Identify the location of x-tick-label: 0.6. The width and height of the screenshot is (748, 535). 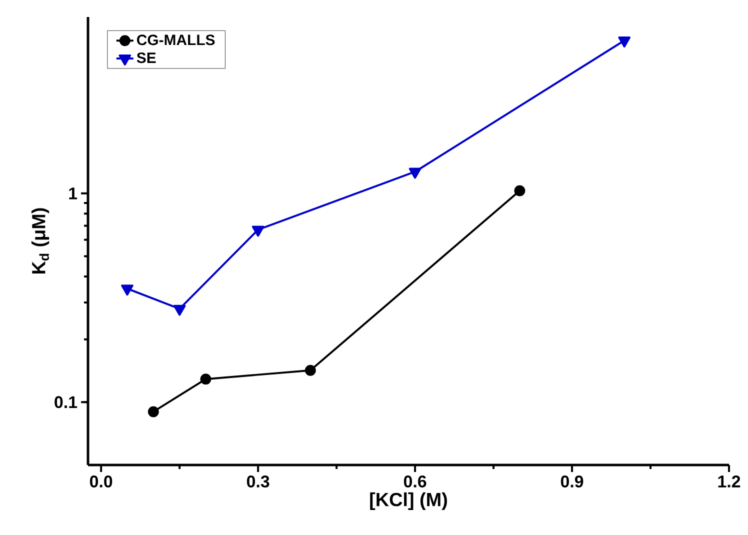
(415, 481).